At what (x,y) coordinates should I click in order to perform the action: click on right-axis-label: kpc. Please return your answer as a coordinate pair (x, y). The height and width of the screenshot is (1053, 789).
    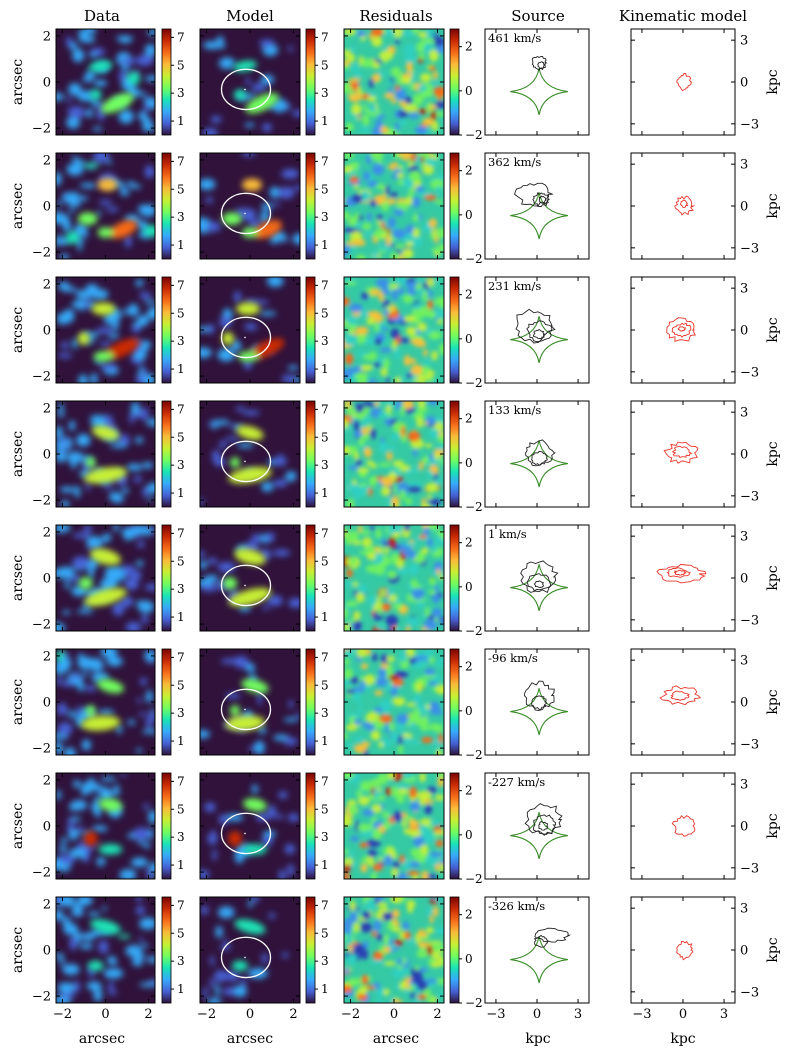
    Looking at the image, I should click on (773, 949).